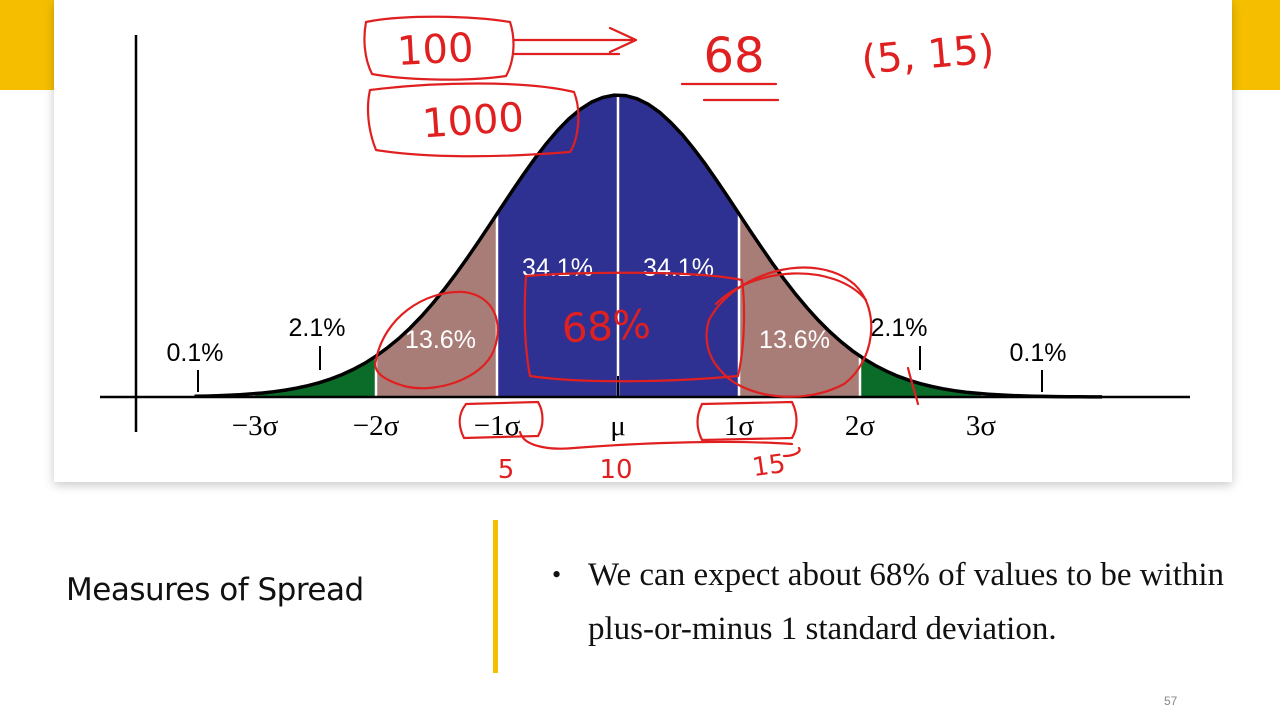  I want to click on annotation-box-neg1sigma, so click(501, 420).